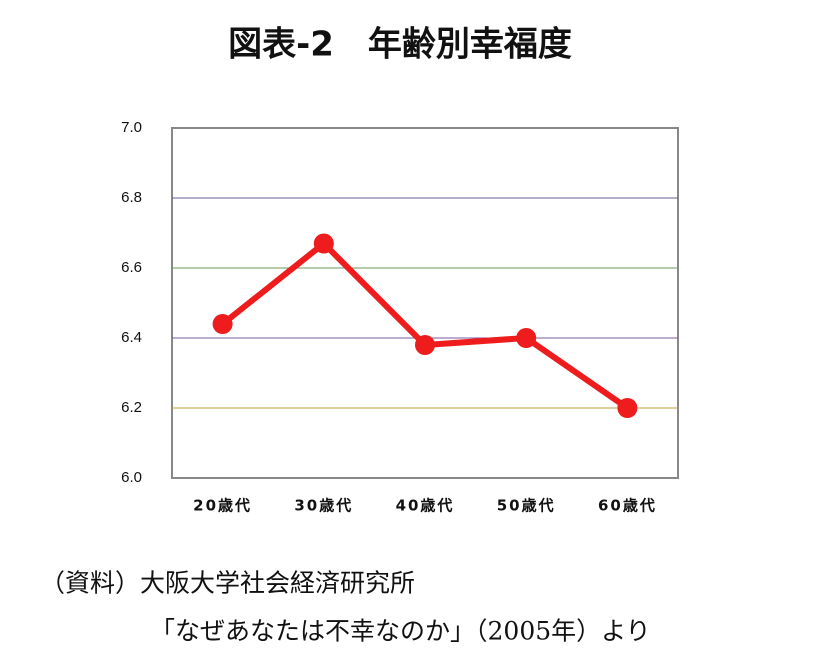  I want to click on x-tick-label: 40歳代, so click(425, 506).